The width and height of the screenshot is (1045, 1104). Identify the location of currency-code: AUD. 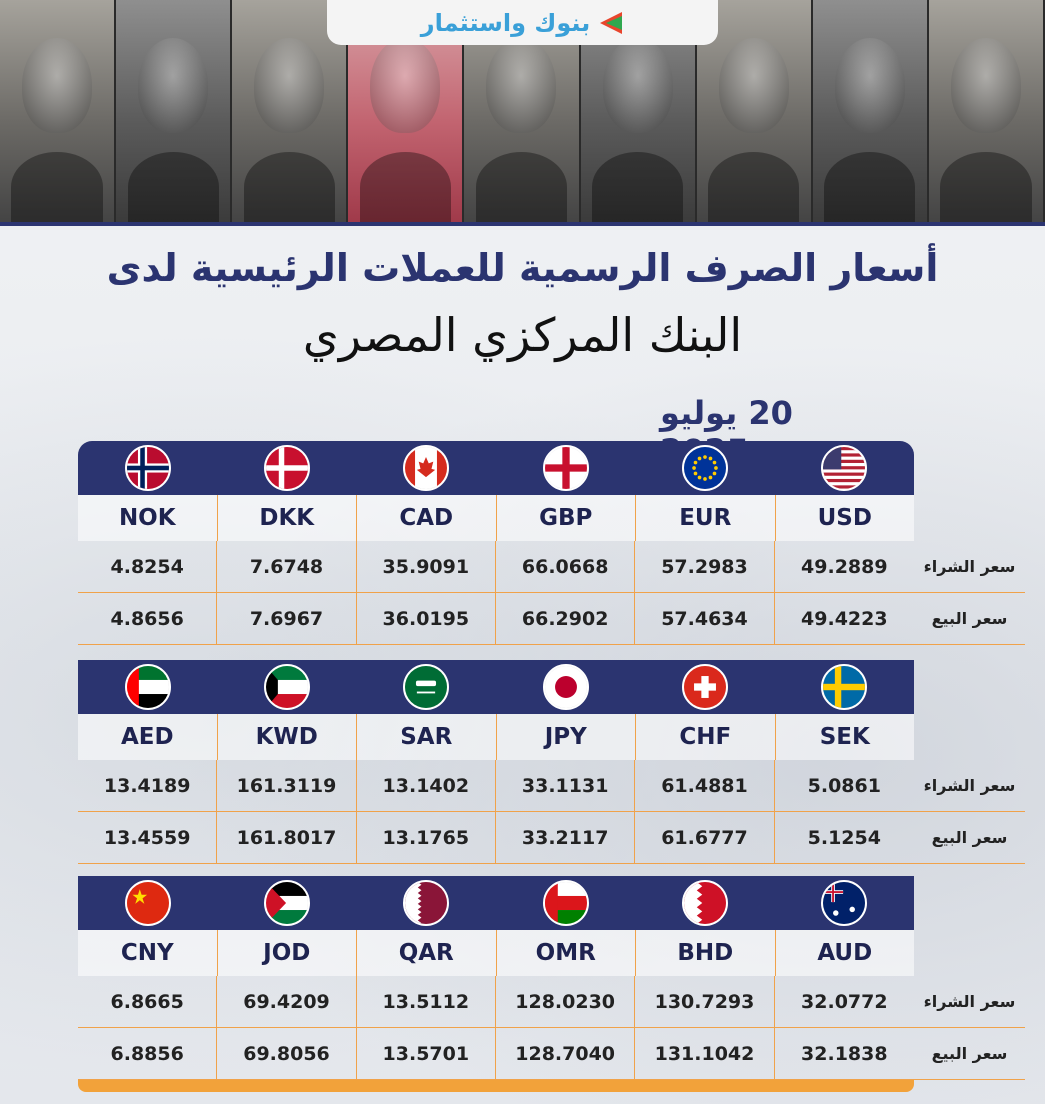
(845, 953).